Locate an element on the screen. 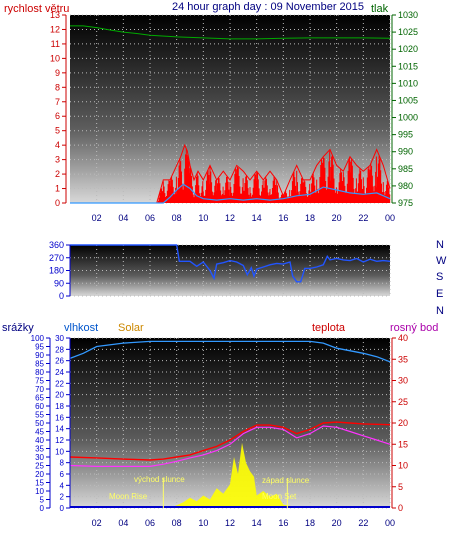  dew-point-line is located at coordinates (230, 446).